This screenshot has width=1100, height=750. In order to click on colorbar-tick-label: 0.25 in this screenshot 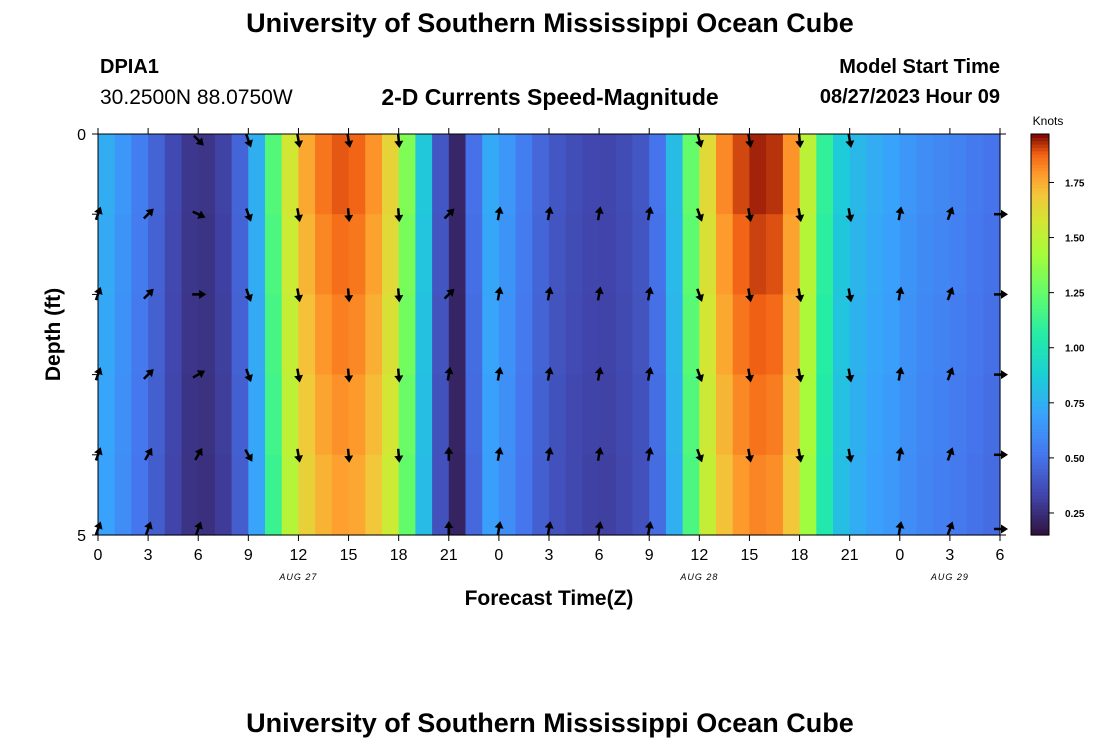, I will do `click(1075, 514)`.